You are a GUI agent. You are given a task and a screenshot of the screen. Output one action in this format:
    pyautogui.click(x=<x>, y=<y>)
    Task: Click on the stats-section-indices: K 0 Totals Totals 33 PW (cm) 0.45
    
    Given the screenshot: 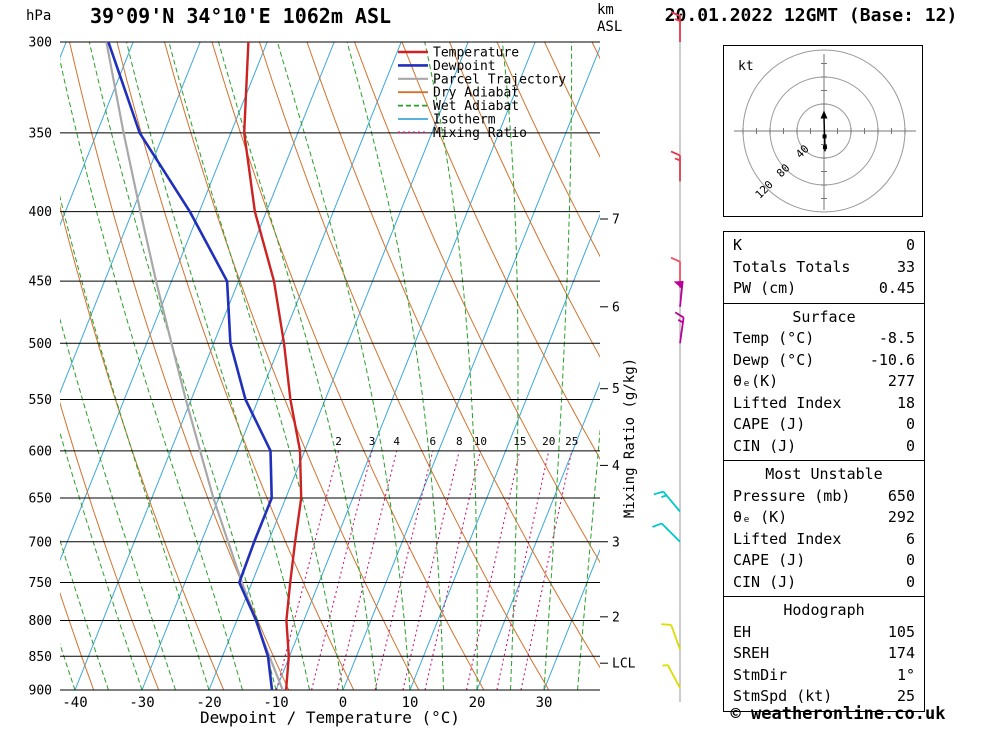 What is the action you would take?
    pyautogui.click(x=824, y=267)
    